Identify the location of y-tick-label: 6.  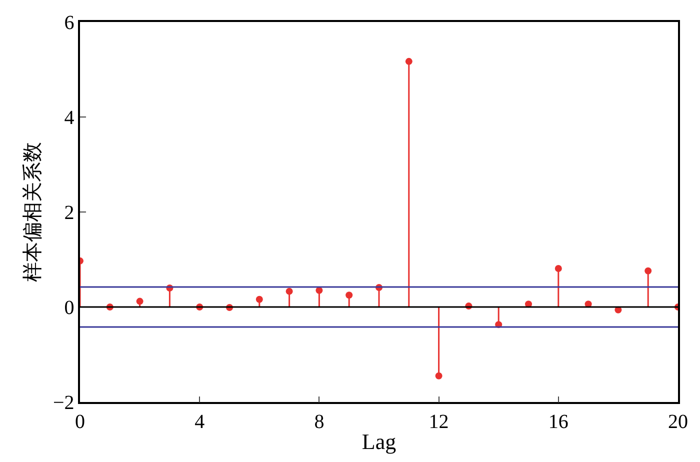
(69, 23).